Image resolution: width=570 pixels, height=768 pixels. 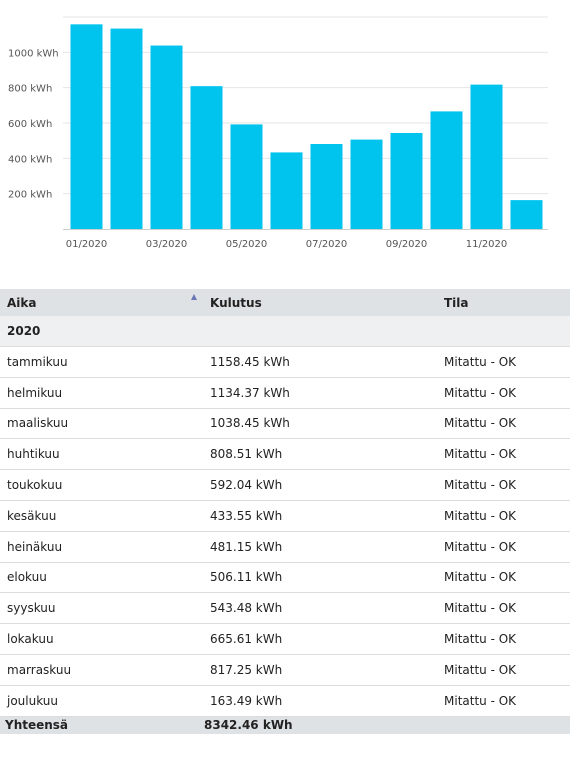 I want to click on table-row: maaliskuu 1038.45 kWh Mitattu - OK, so click(x=285, y=424).